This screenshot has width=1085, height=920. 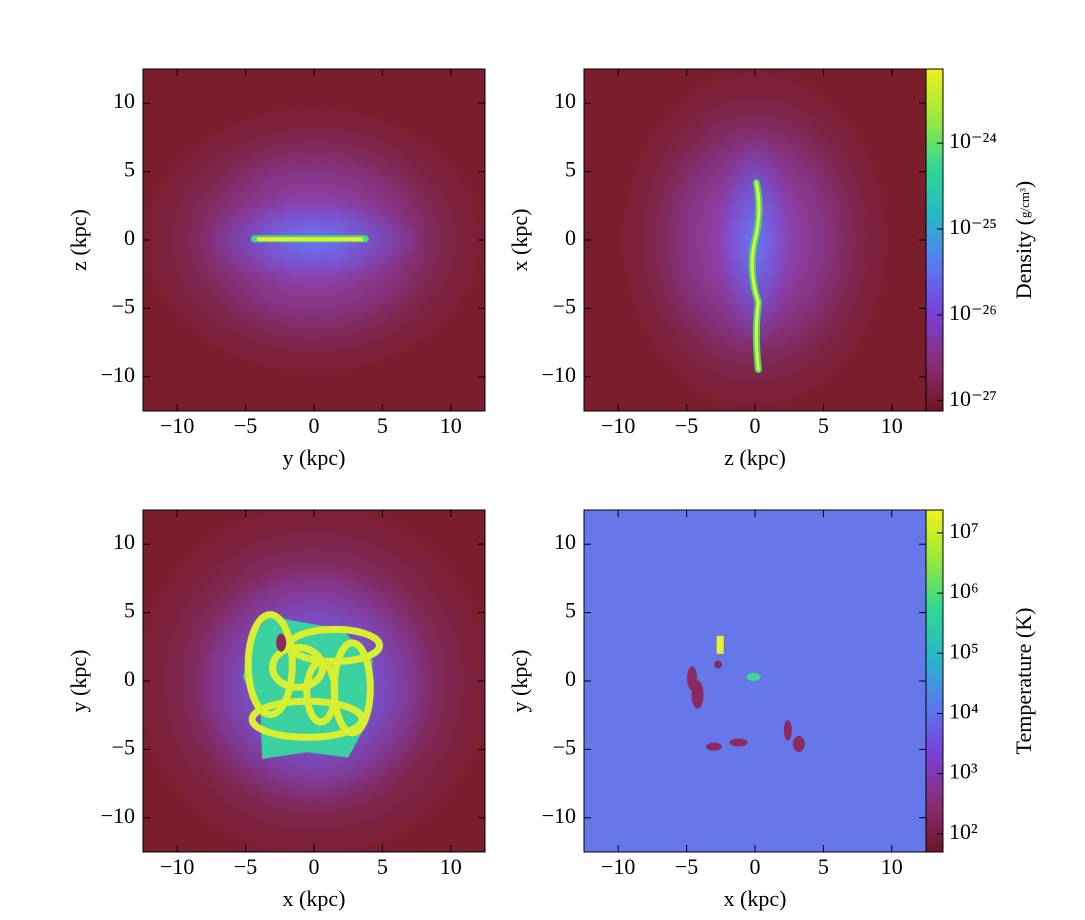 What do you see at coordinates (1024, 214) in the screenshot?
I see `colorbar-unit-numerator: g` at bounding box center [1024, 214].